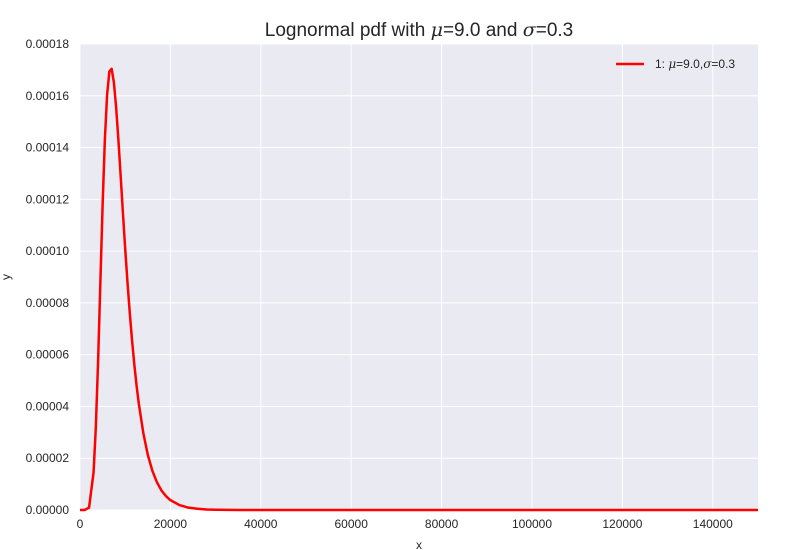 The image size is (800, 550). Describe the element at coordinates (48, 458) in the screenshot. I see `y-tick-label: 0.00002` at that location.